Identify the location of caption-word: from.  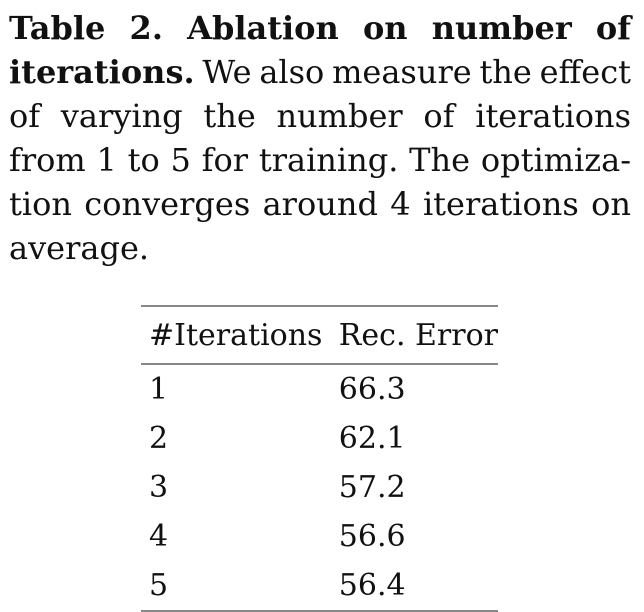
(47, 160).